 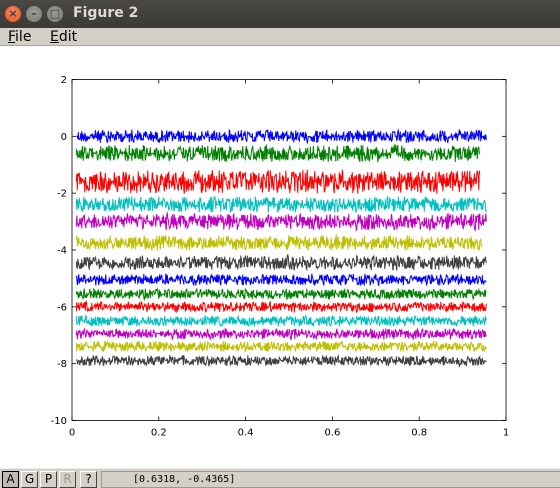 I want to click on series-line-ch8, so click(x=281, y=280).